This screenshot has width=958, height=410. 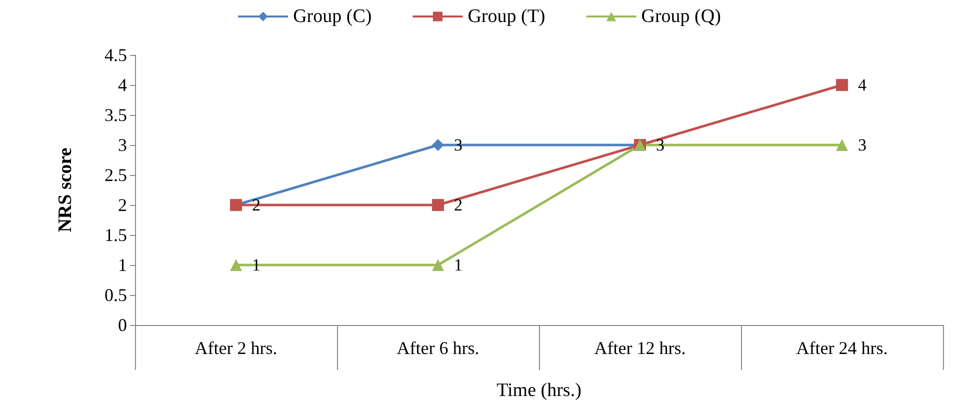 What do you see at coordinates (115, 115) in the screenshot?
I see `y-tick-label: 3.5` at bounding box center [115, 115].